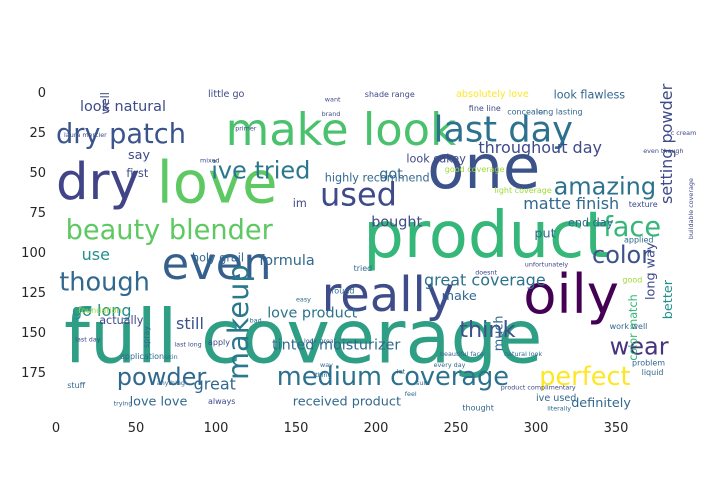 The image size is (720, 504). What do you see at coordinates (256, 320) in the screenshot?
I see `word-bad: bad` at bounding box center [256, 320].